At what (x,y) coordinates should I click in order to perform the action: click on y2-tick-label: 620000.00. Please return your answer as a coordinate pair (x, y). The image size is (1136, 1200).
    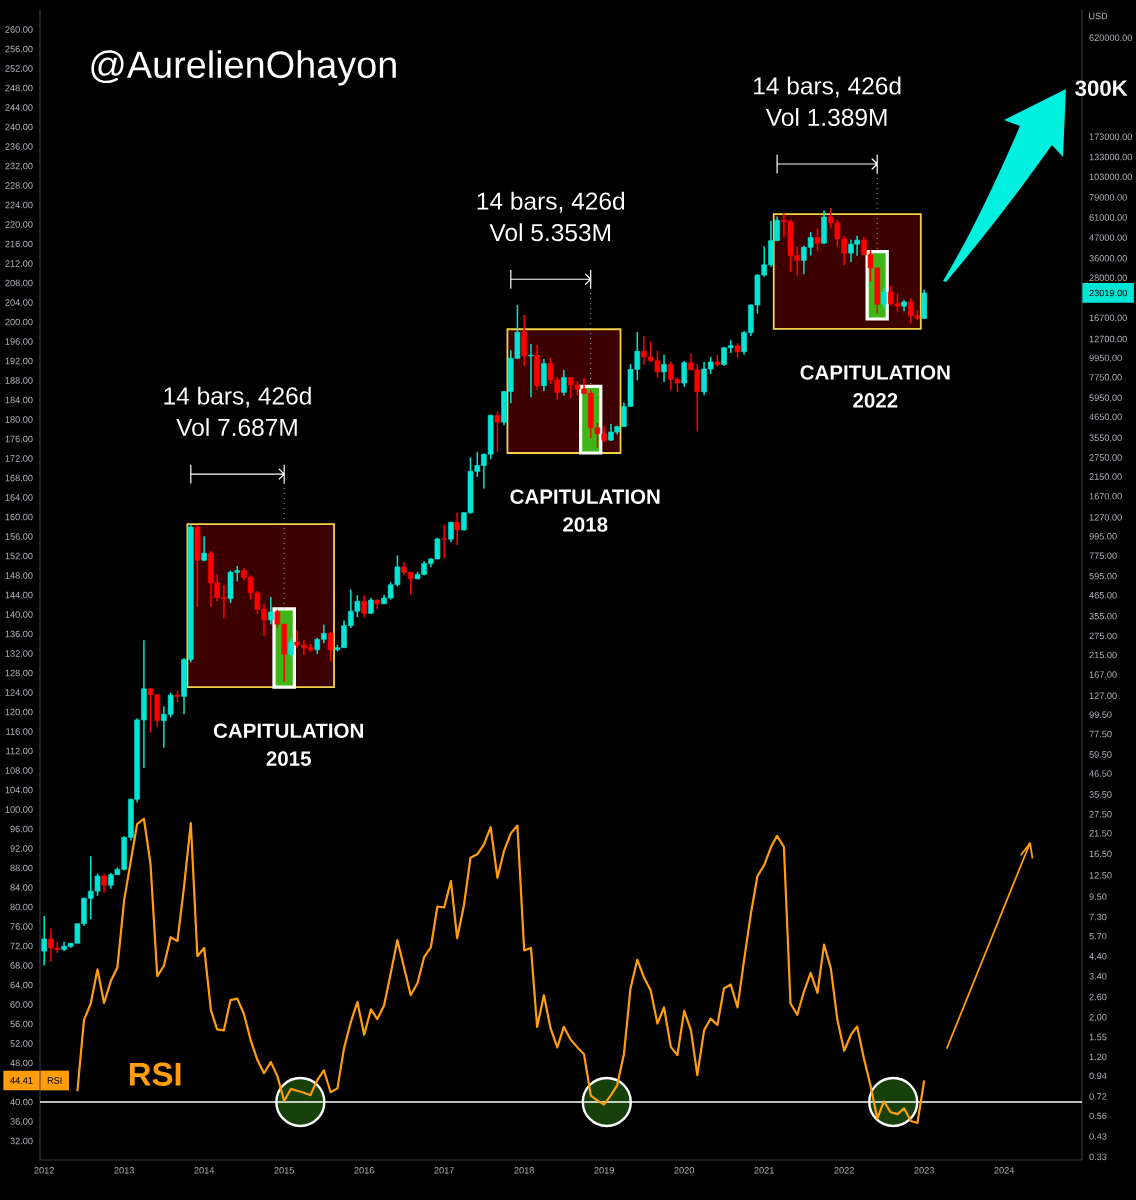
    Looking at the image, I should click on (1111, 38).